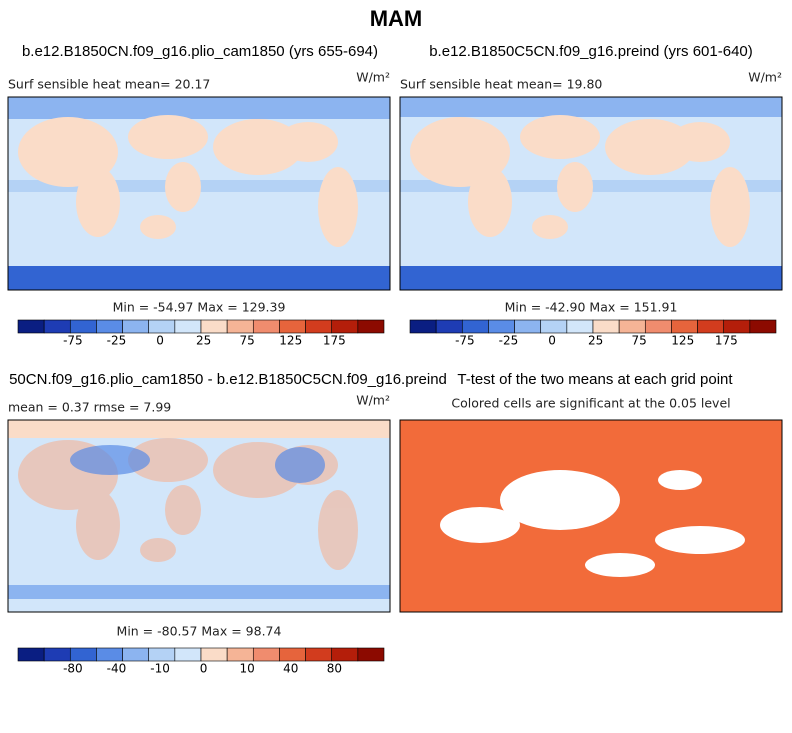 The width and height of the screenshot is (792, 733). Describe the element at coordinates (89, 407) in the screenshot. I see `panel-label: mean = 0.37 rmse = 7.99` at that location.